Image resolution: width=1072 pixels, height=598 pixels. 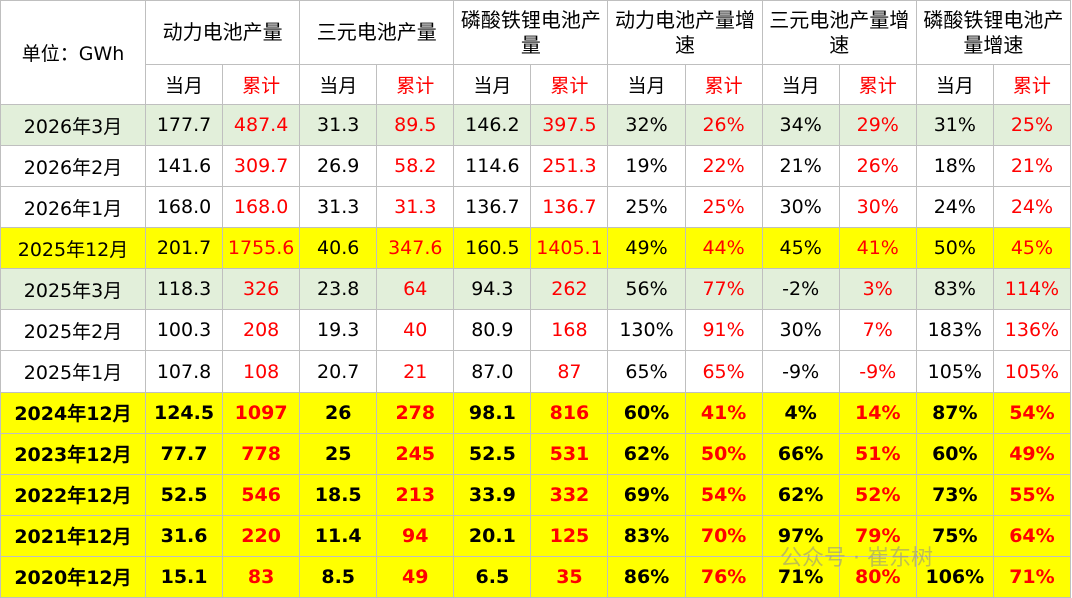 What do you see at coordinates (73, 248) in the screenshot?
I see `row-label: 2025年12月` at bounding box center [73, 248].